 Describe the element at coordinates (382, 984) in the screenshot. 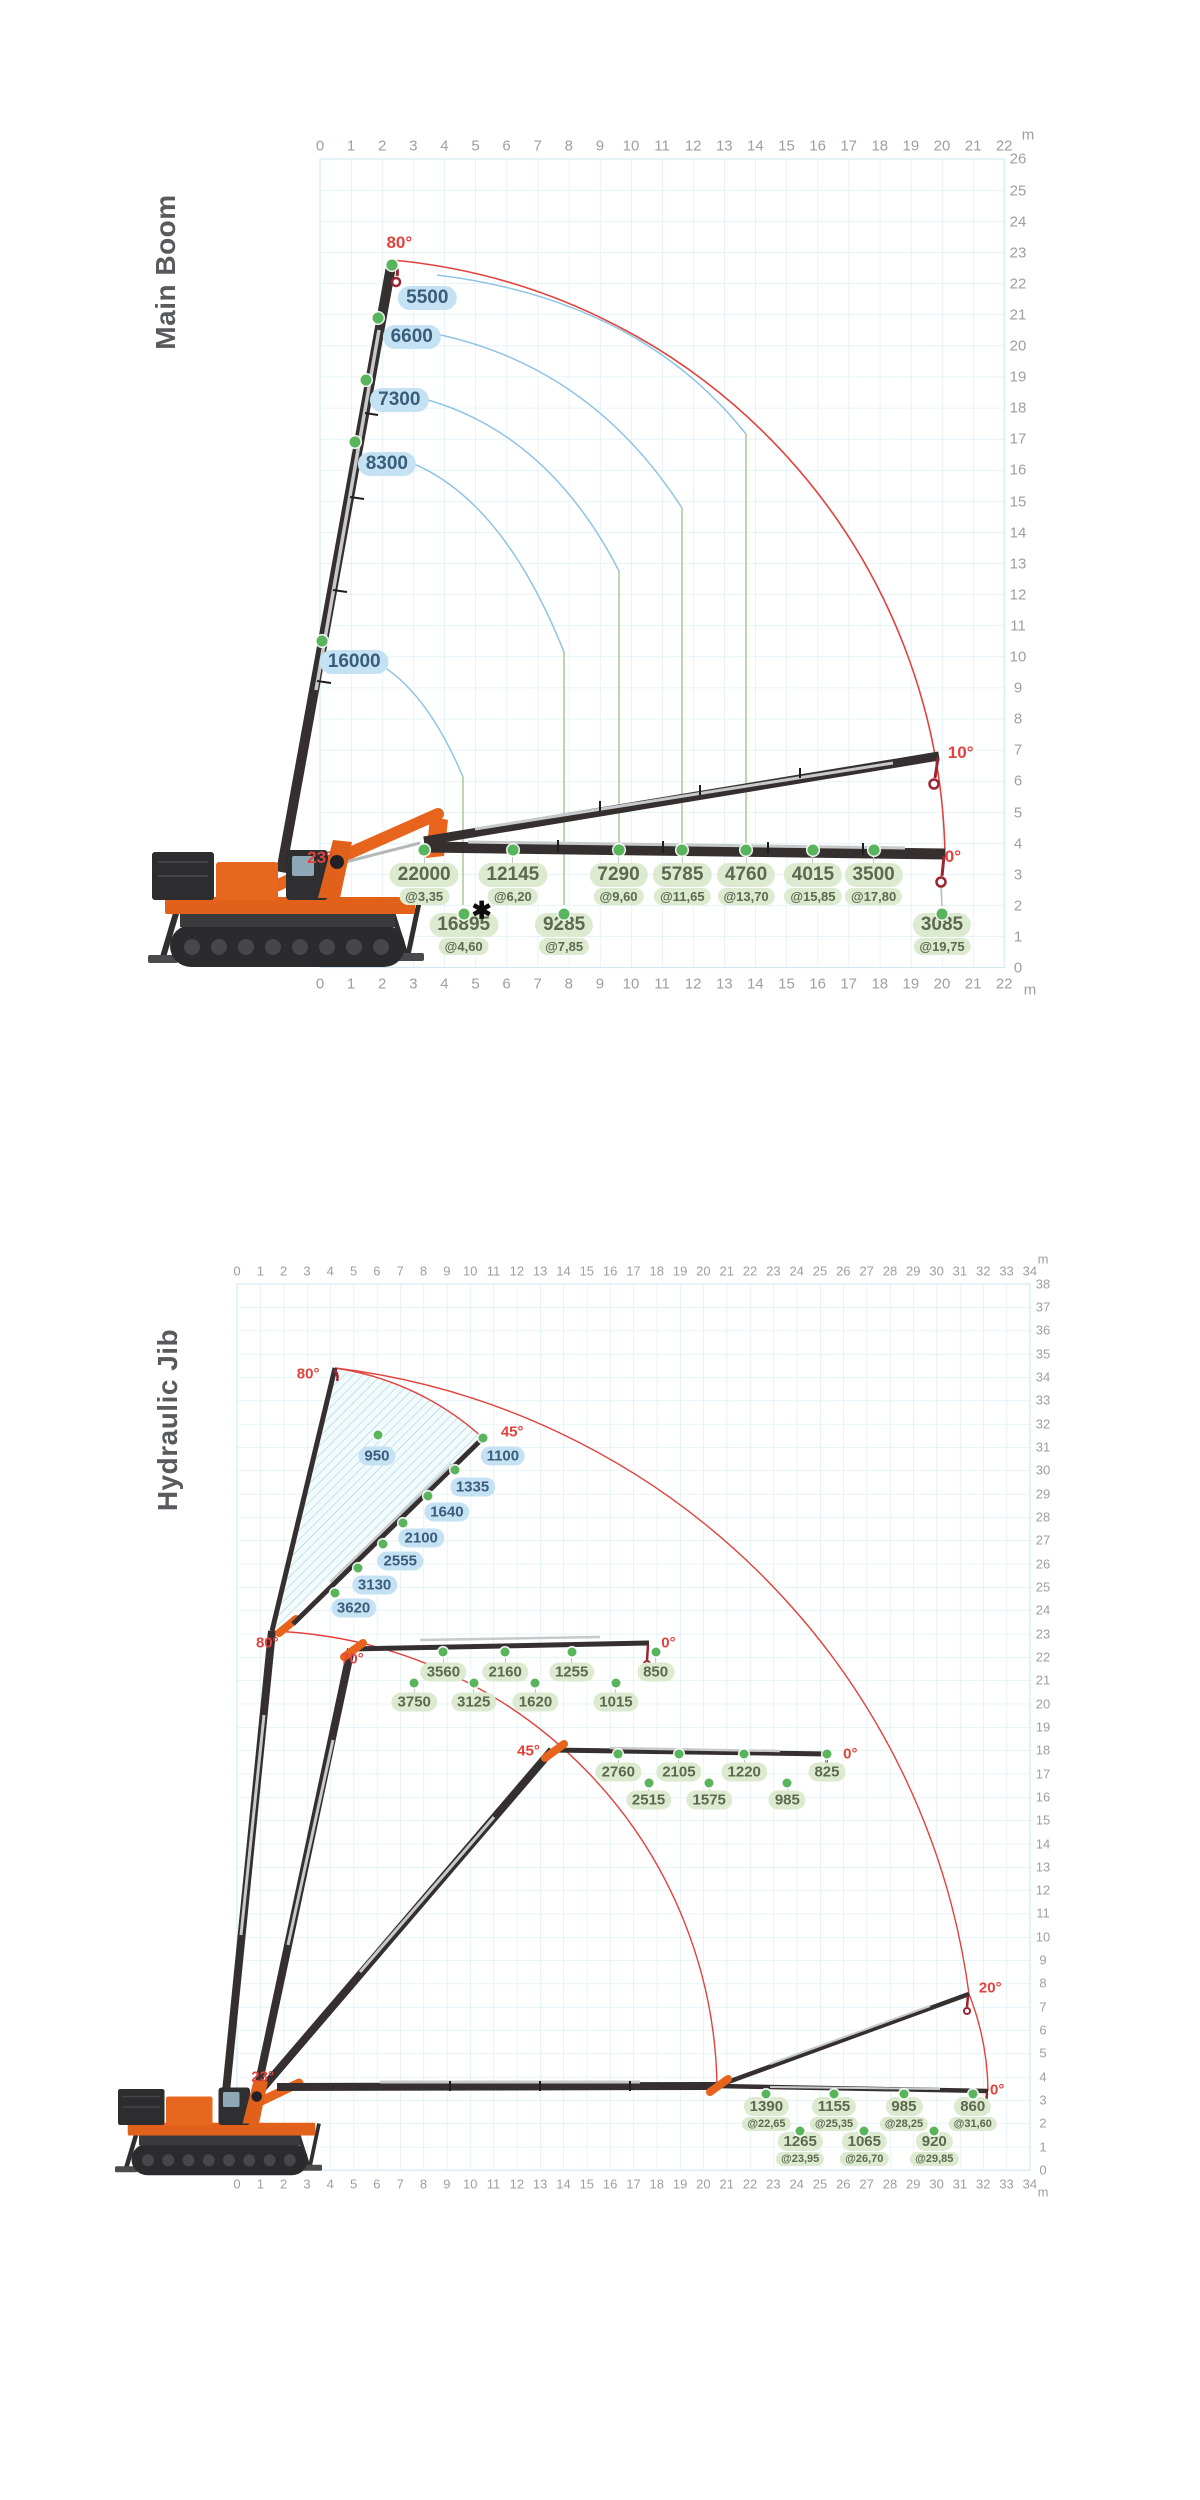

I see `bottom-axis-tick: 2` at that location.